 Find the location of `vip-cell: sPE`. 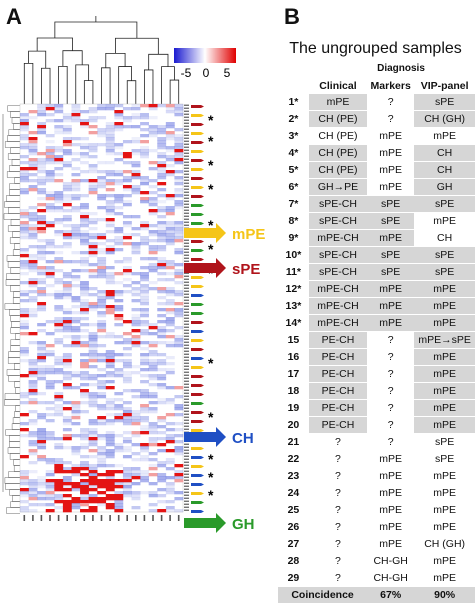

vip-cell: sPE is located at coordinates (444, 255).